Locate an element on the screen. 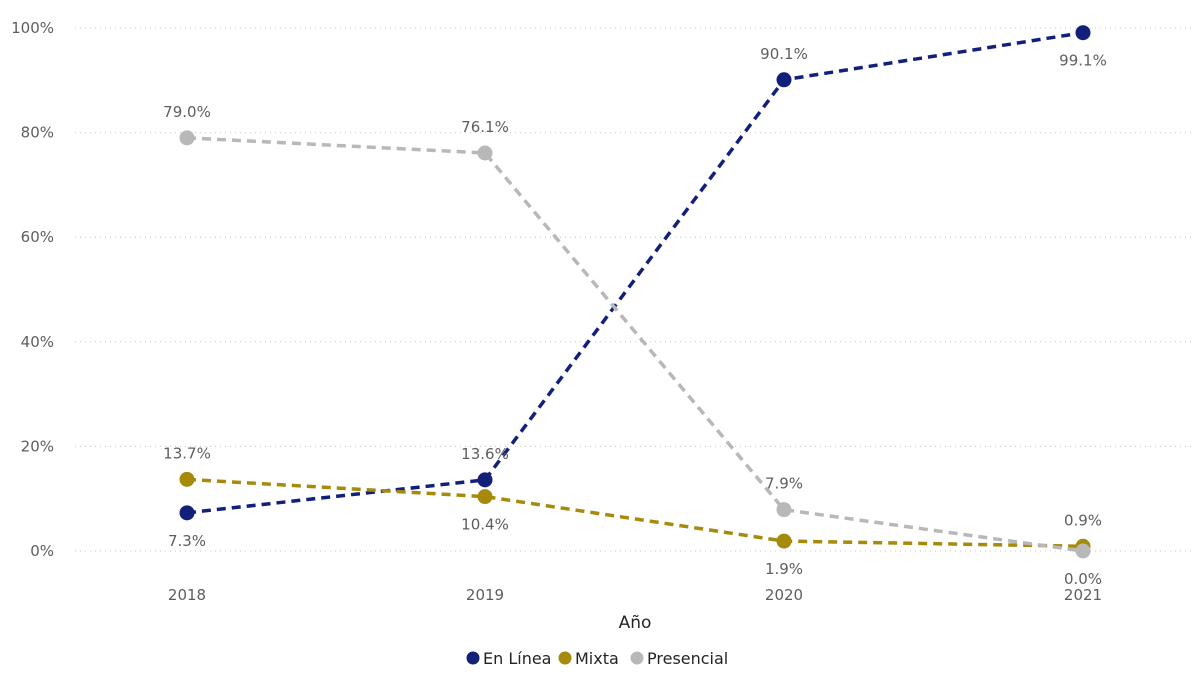 The height and width of the screenshot is (677, 1200). data-label: 7.3% is located at coordinates (187, 541).